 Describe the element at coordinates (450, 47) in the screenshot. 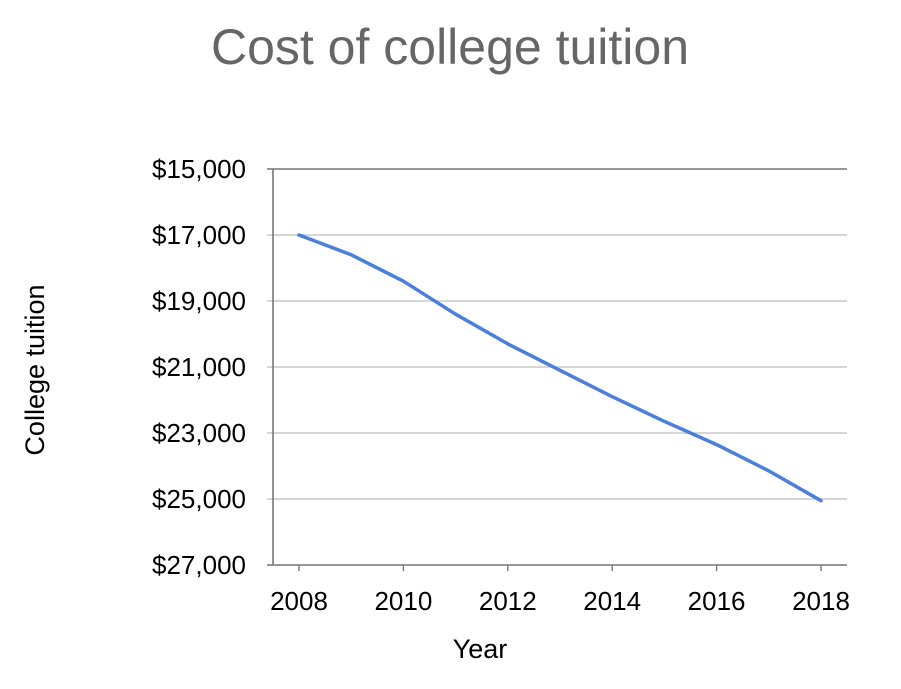

I see `chart-title: Cost of college tuition` at that location.